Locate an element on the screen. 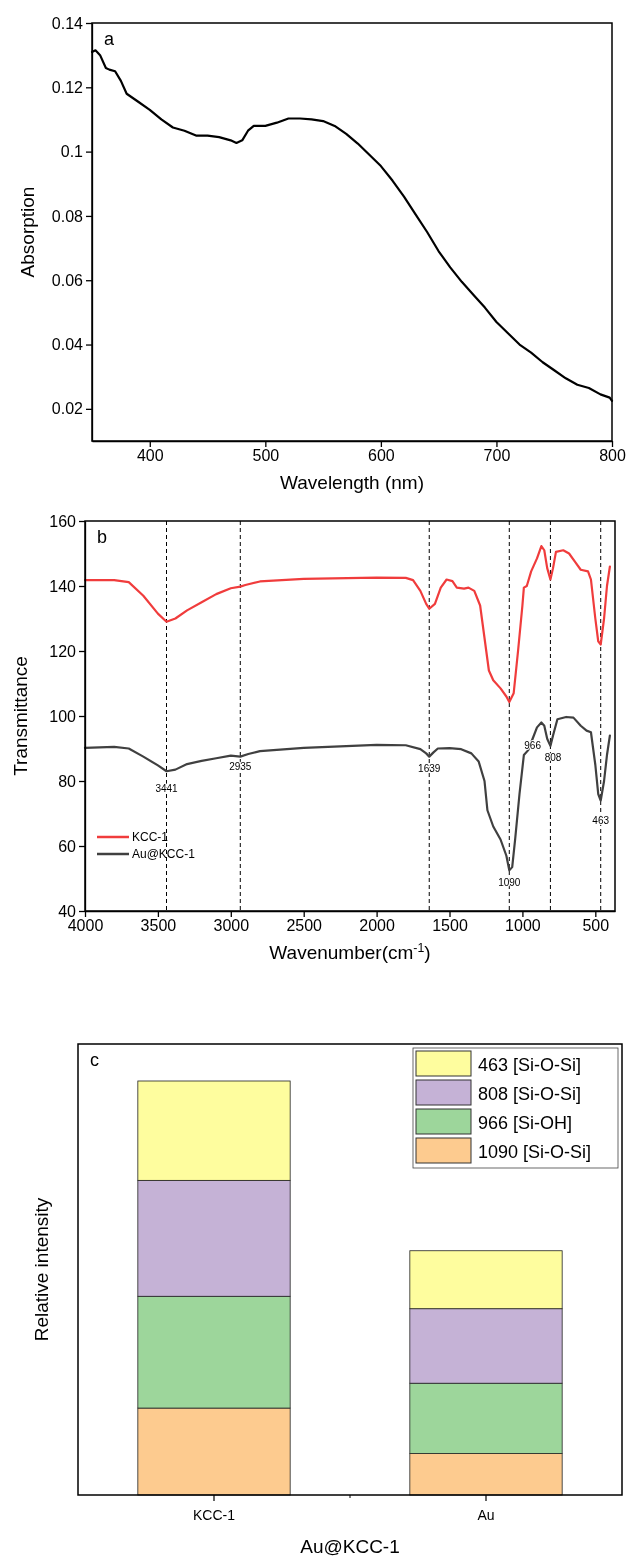  y-tick-label: 0.14 is located at coordinates (67, 23).